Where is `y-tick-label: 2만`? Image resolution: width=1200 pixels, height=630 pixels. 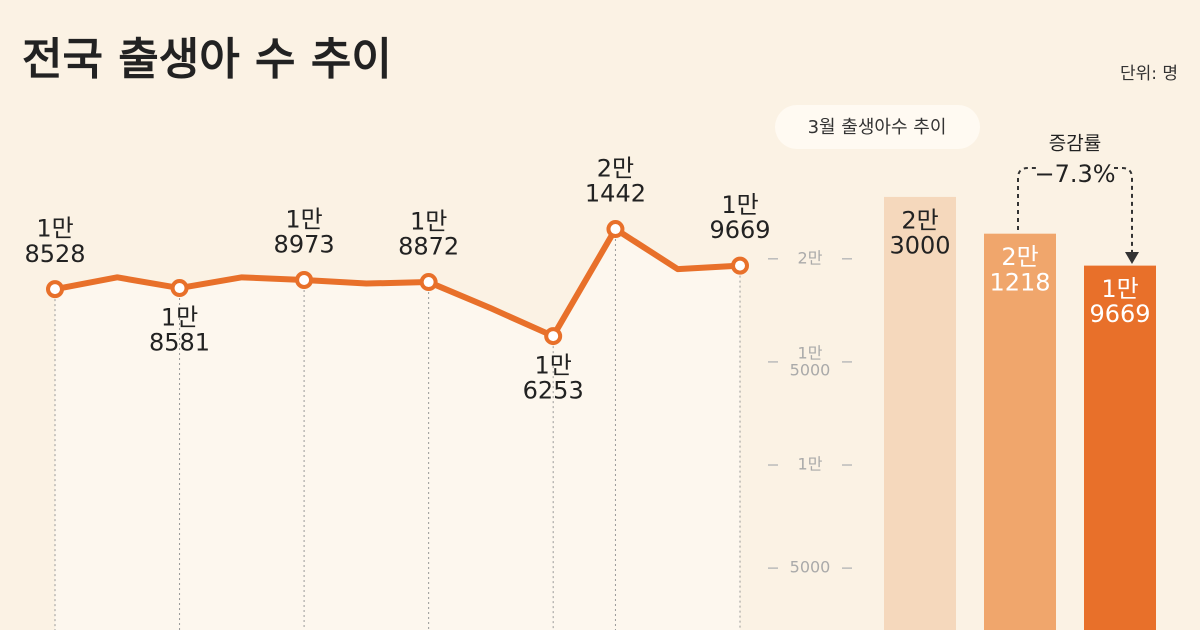 y-tick-label: 2만 is located at coordinates (810, 257).